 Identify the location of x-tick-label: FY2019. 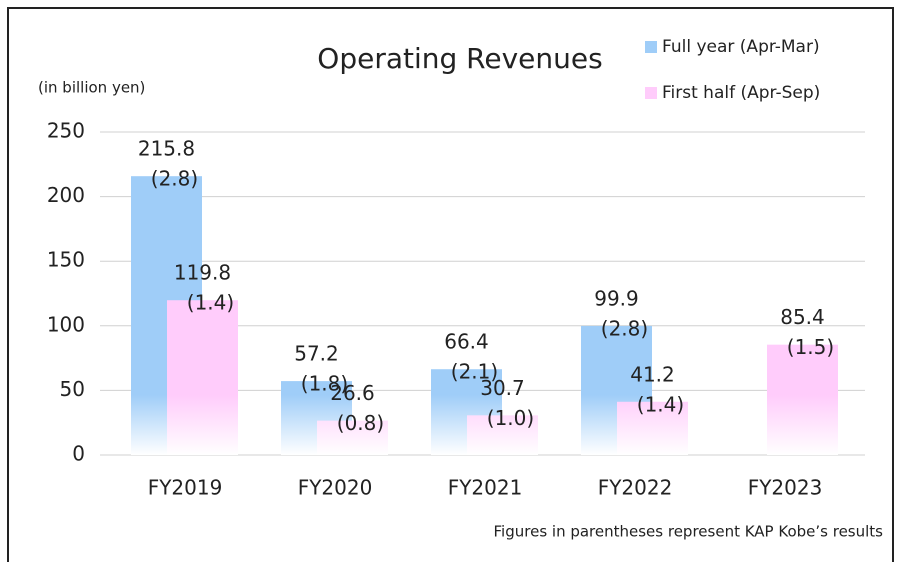
(185, 488).